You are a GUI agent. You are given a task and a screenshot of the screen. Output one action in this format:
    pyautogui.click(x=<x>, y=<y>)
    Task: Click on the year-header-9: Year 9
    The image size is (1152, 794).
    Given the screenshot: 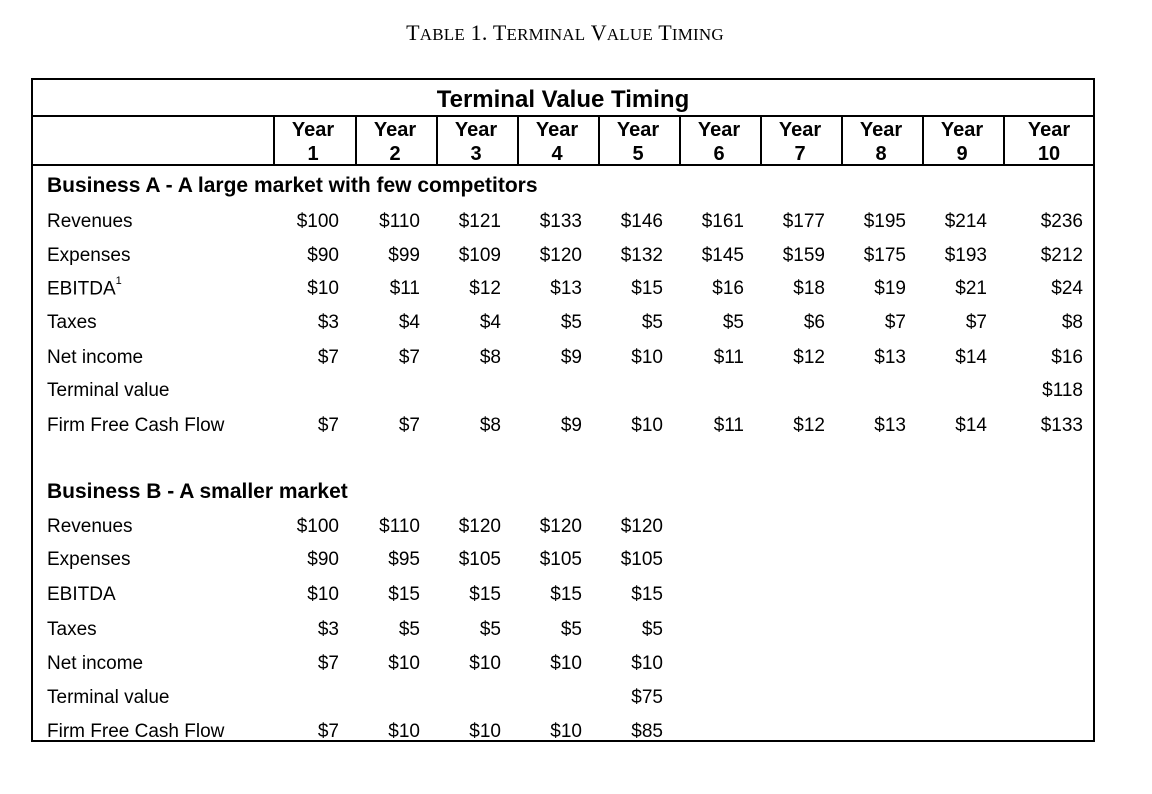 What is the action you would take?
    pyautogui.click(x=962, y=142)
    